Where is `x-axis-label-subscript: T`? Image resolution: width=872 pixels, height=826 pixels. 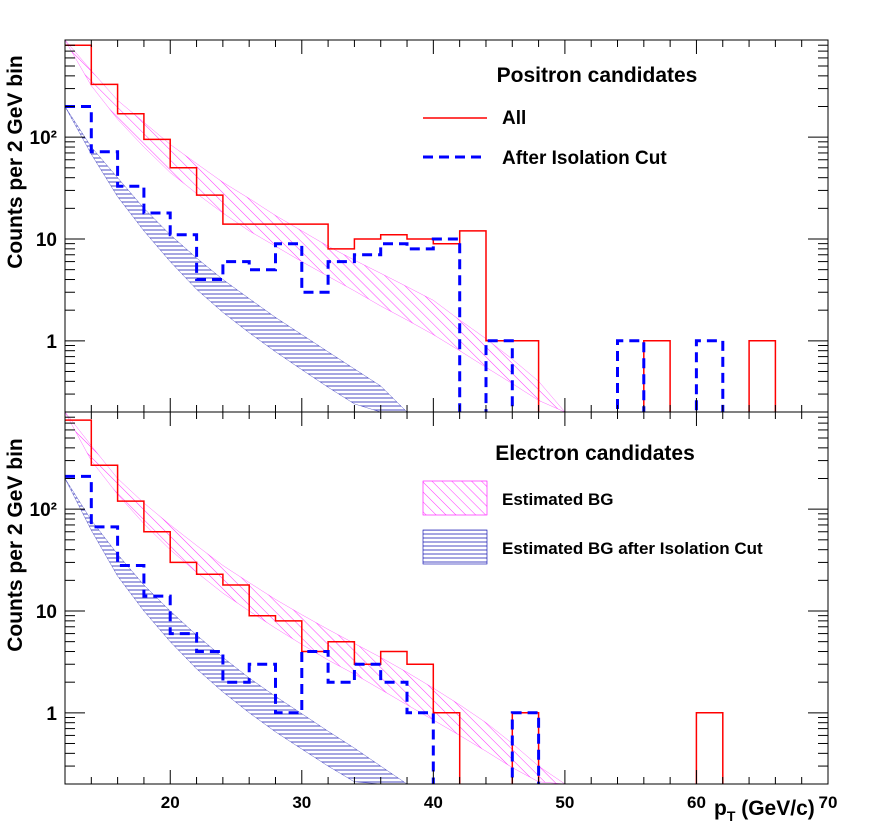
x-axis-label-subscript: T is located at coordinates (731, 816).